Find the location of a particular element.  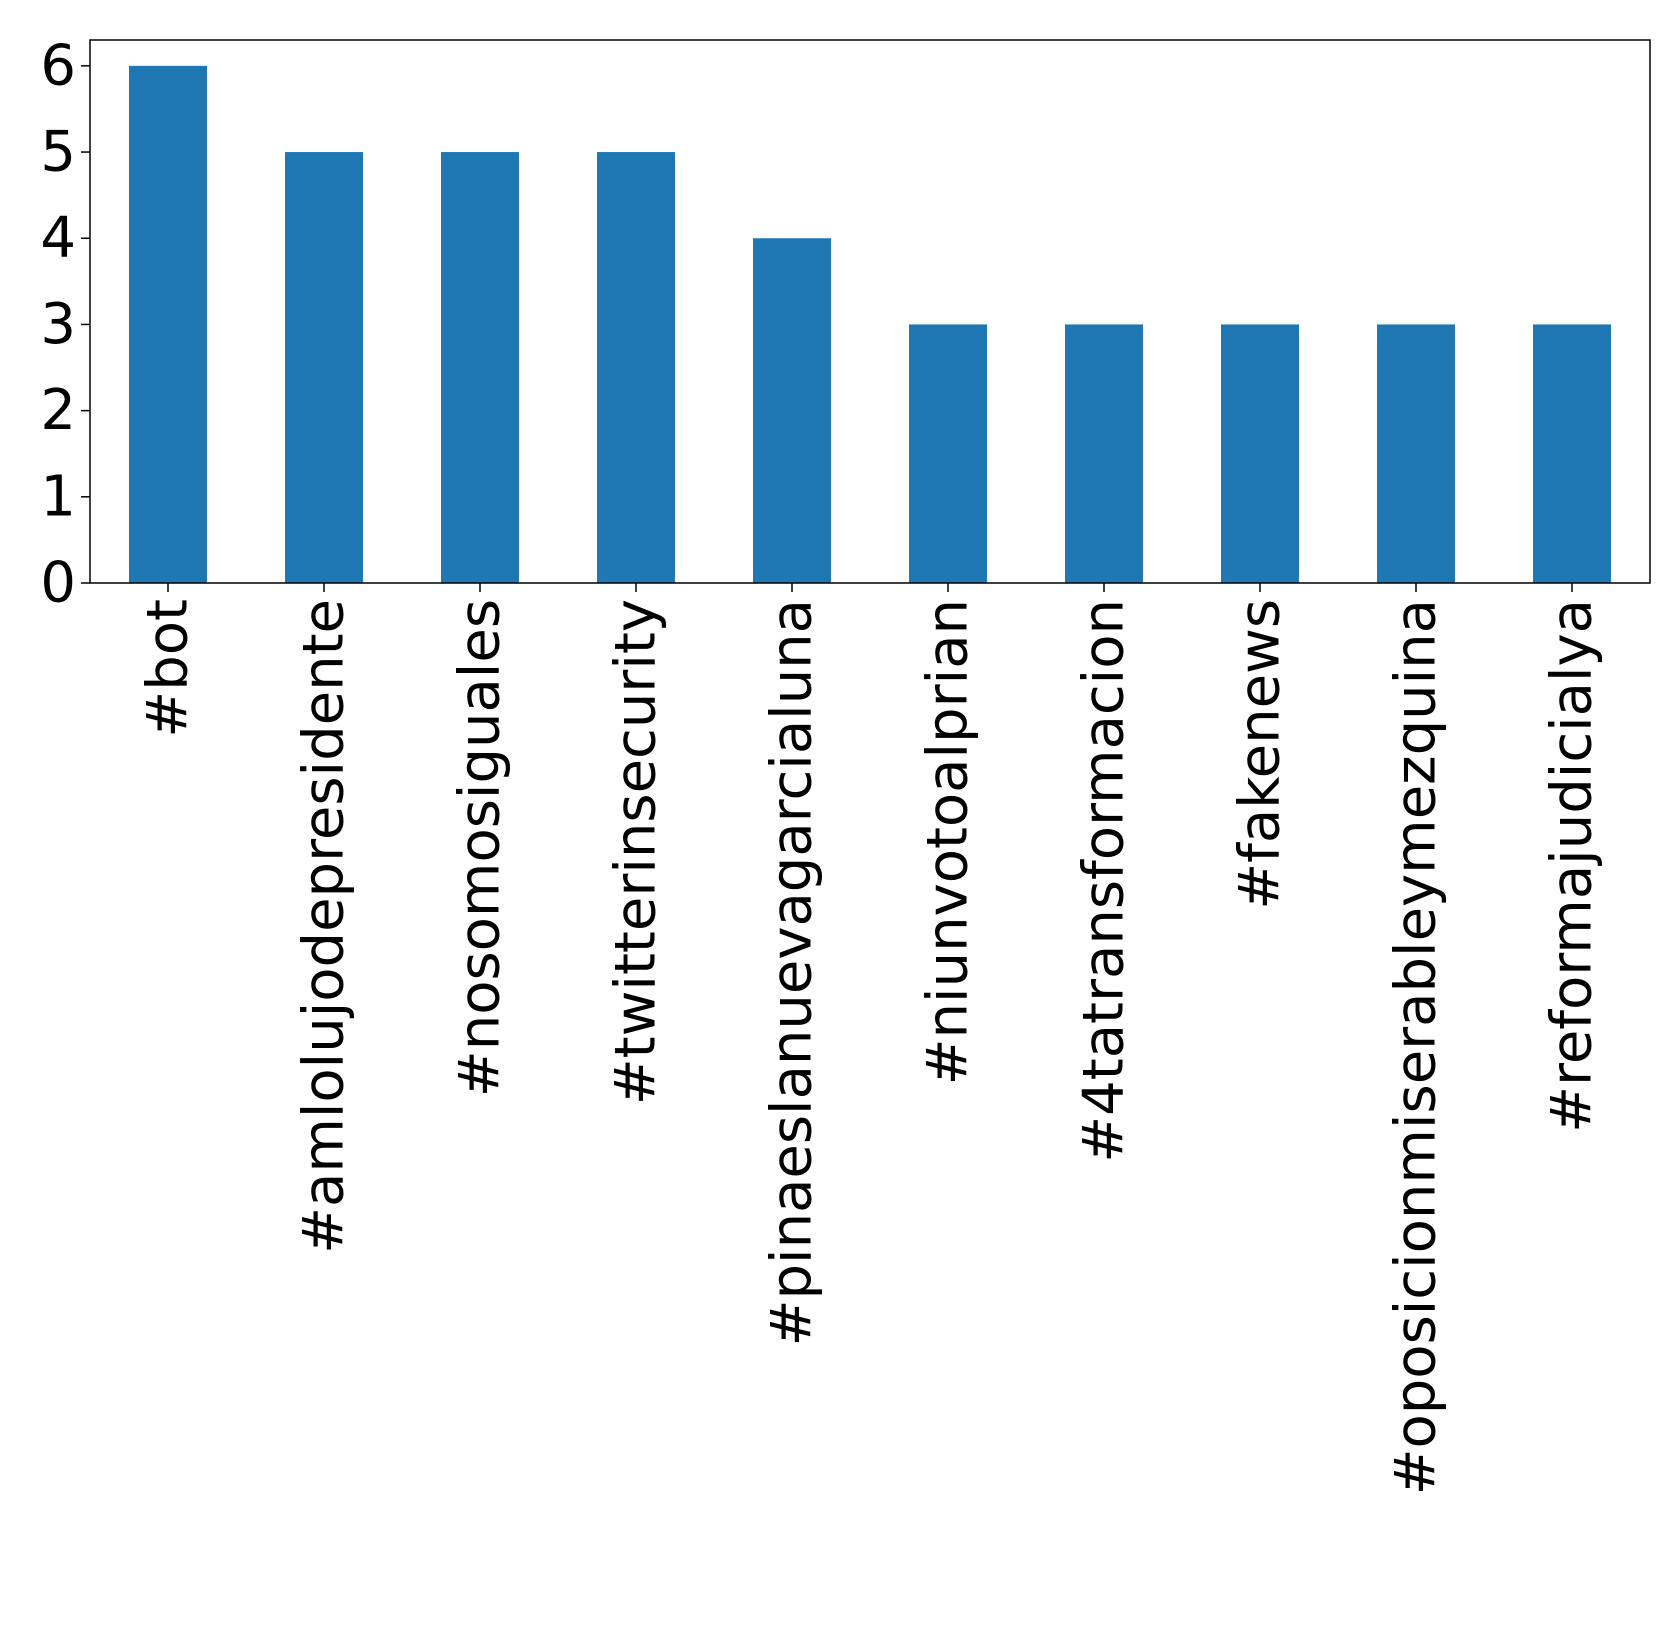

y-tick-label-3: 3 is located at coordinates (58, 324).